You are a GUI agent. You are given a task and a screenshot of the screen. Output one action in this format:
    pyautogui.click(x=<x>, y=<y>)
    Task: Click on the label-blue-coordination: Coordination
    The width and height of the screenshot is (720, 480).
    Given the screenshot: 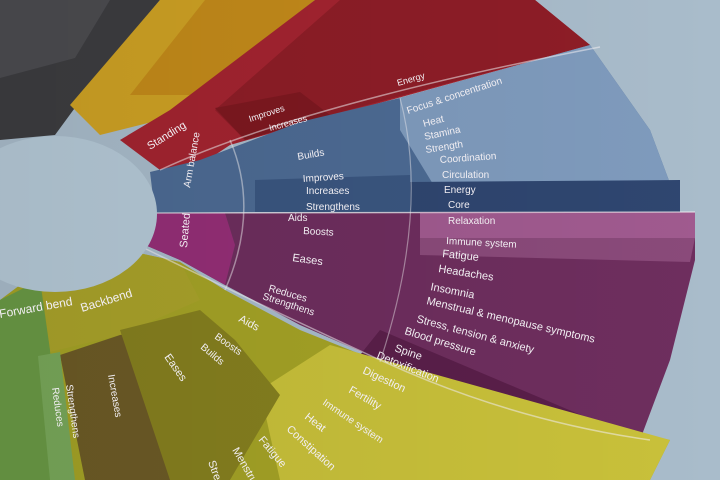 What is the action you would take?
    pyautogui.click(x=467, y=158)
    